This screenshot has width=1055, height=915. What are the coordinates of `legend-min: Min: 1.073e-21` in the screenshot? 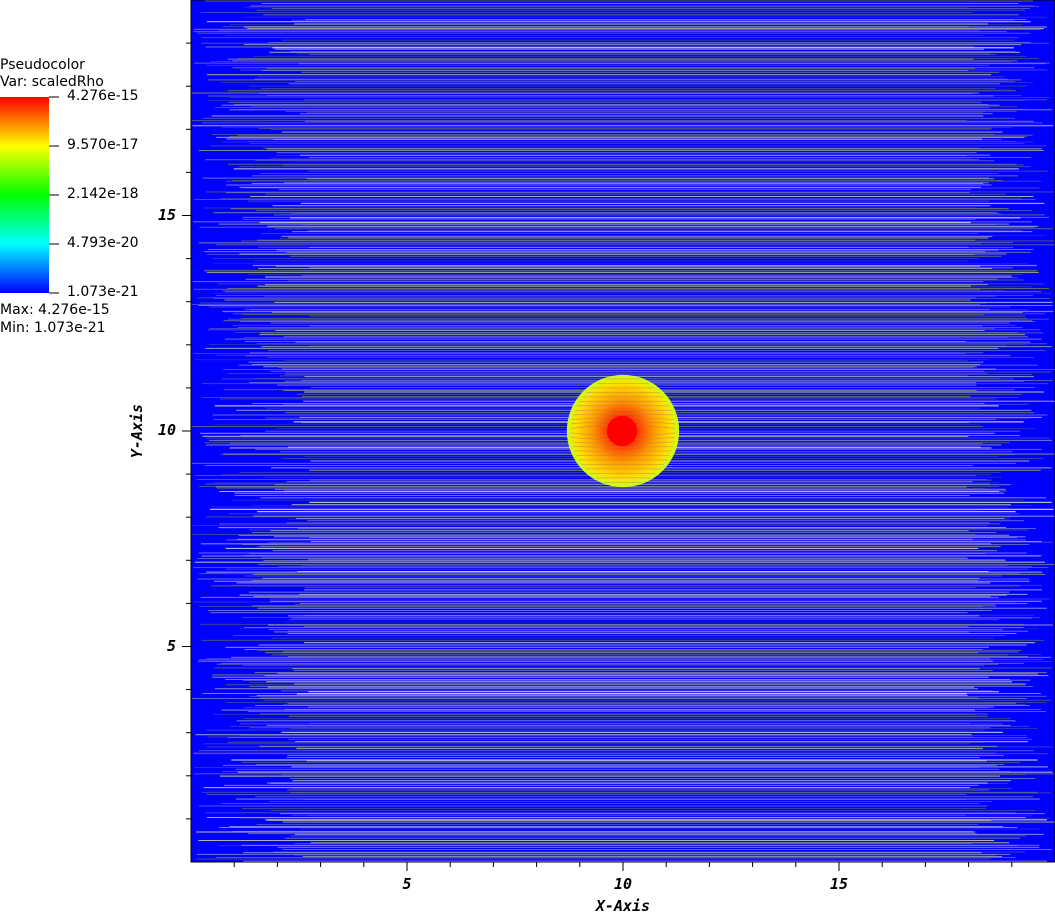 It's located at (53, 328).